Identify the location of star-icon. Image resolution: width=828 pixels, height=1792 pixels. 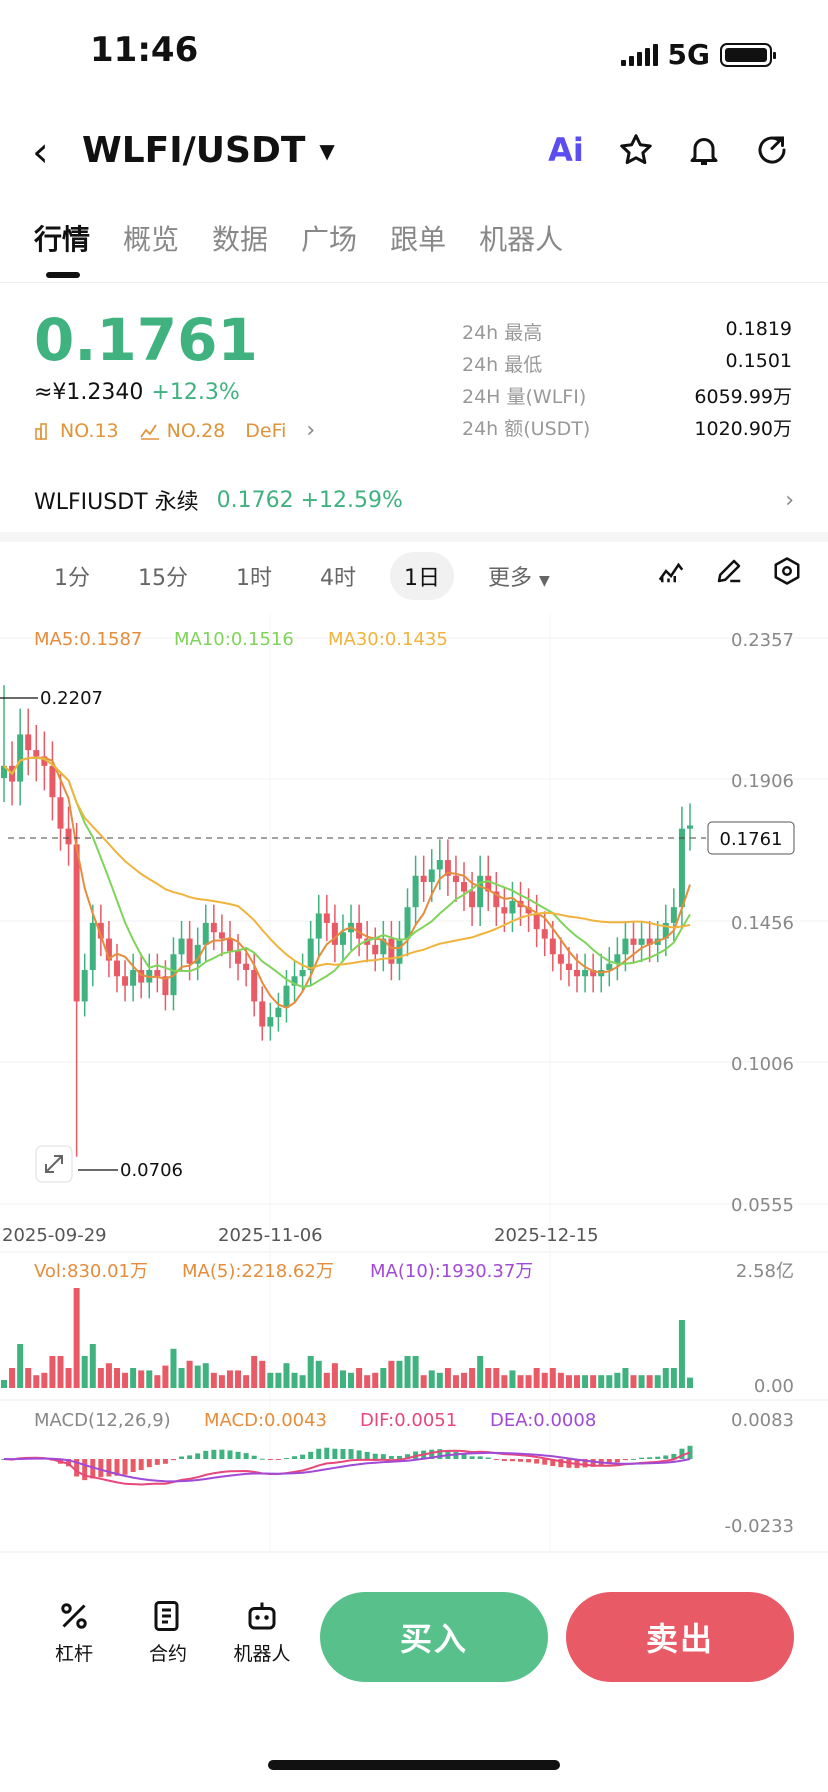
(636, 150).